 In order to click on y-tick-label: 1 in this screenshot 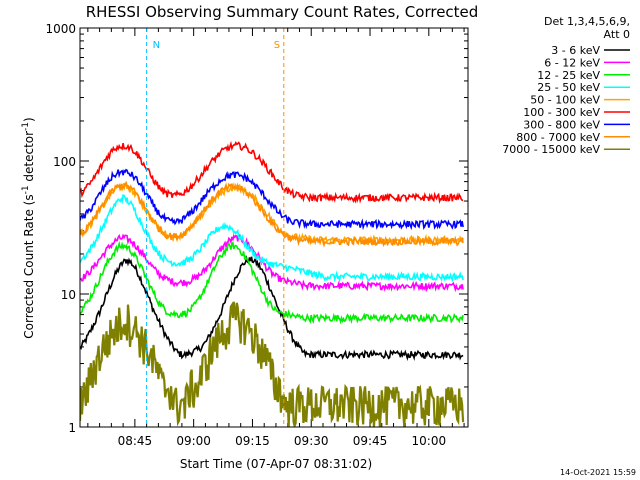, I will do `click(72, 428)`.